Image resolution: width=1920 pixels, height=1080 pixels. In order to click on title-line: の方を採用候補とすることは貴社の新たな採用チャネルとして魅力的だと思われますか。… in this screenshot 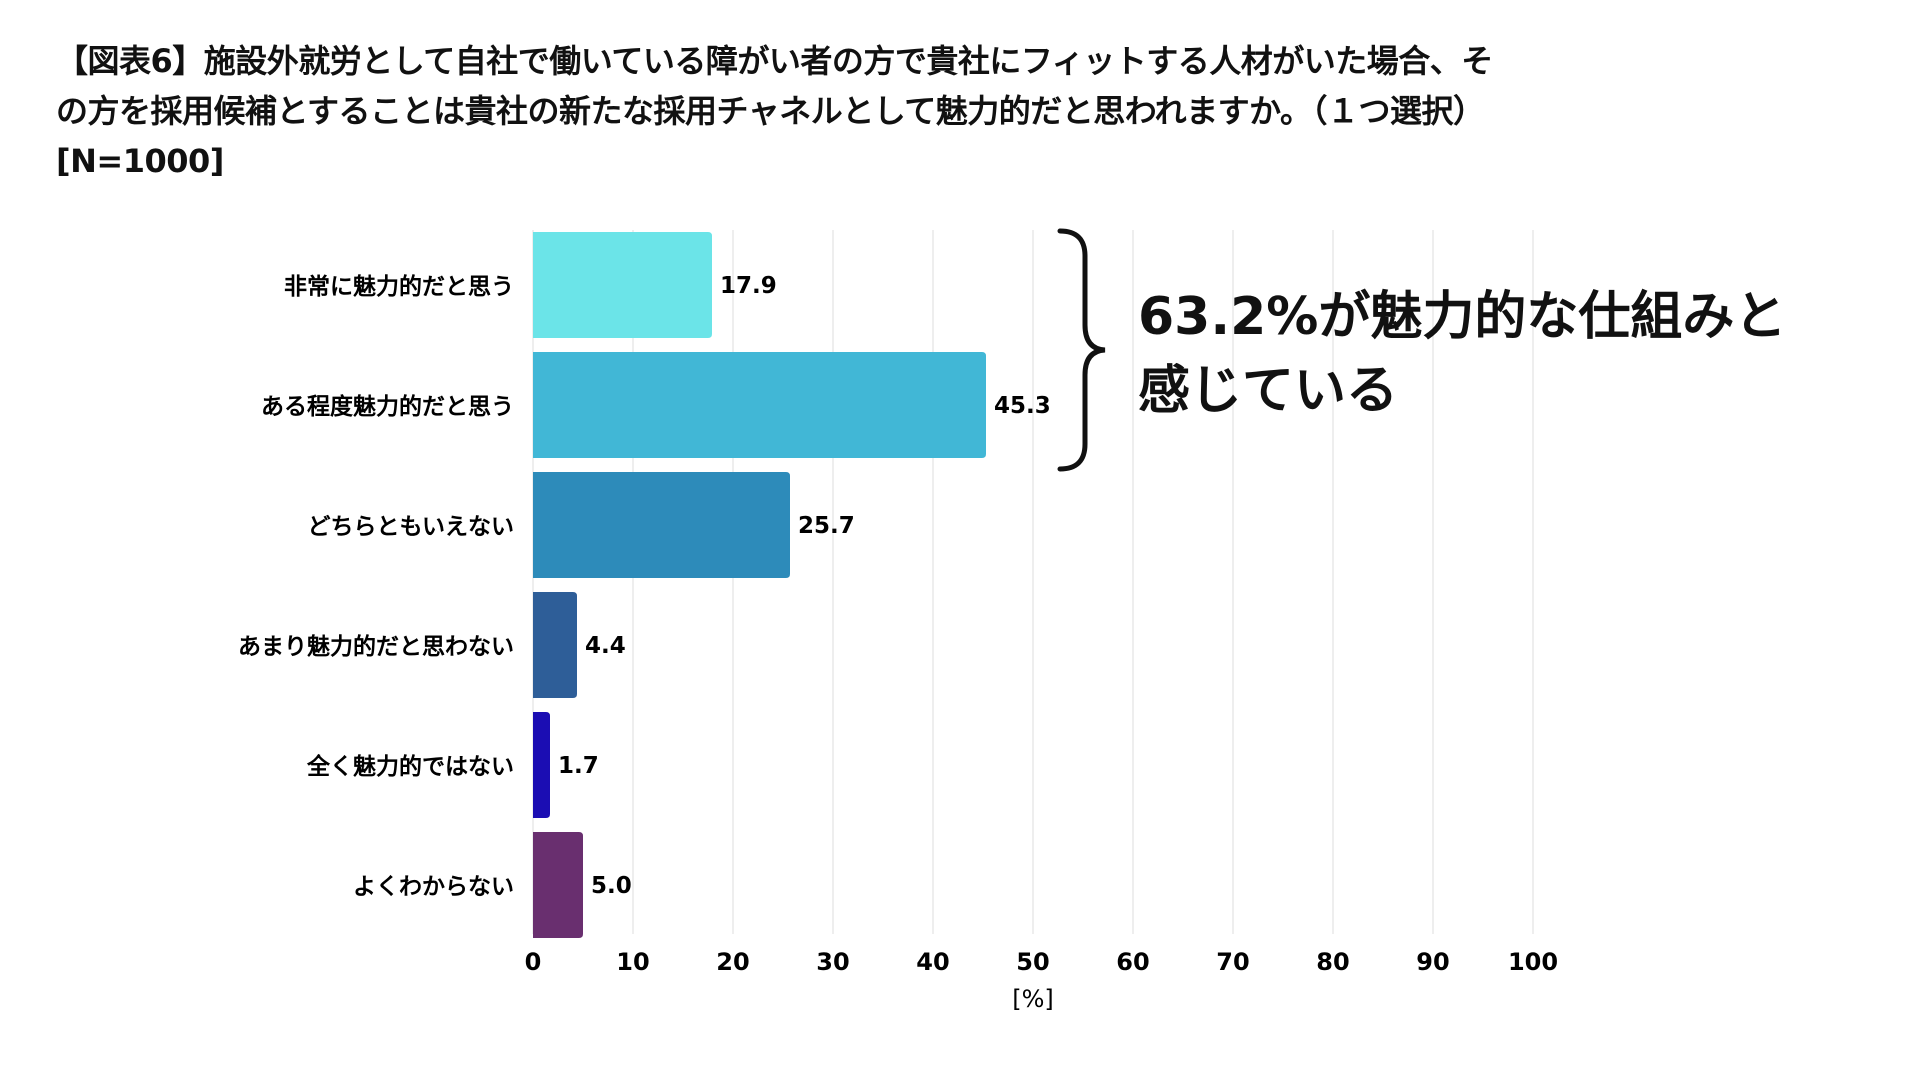, I will do `click(770, 111)`.